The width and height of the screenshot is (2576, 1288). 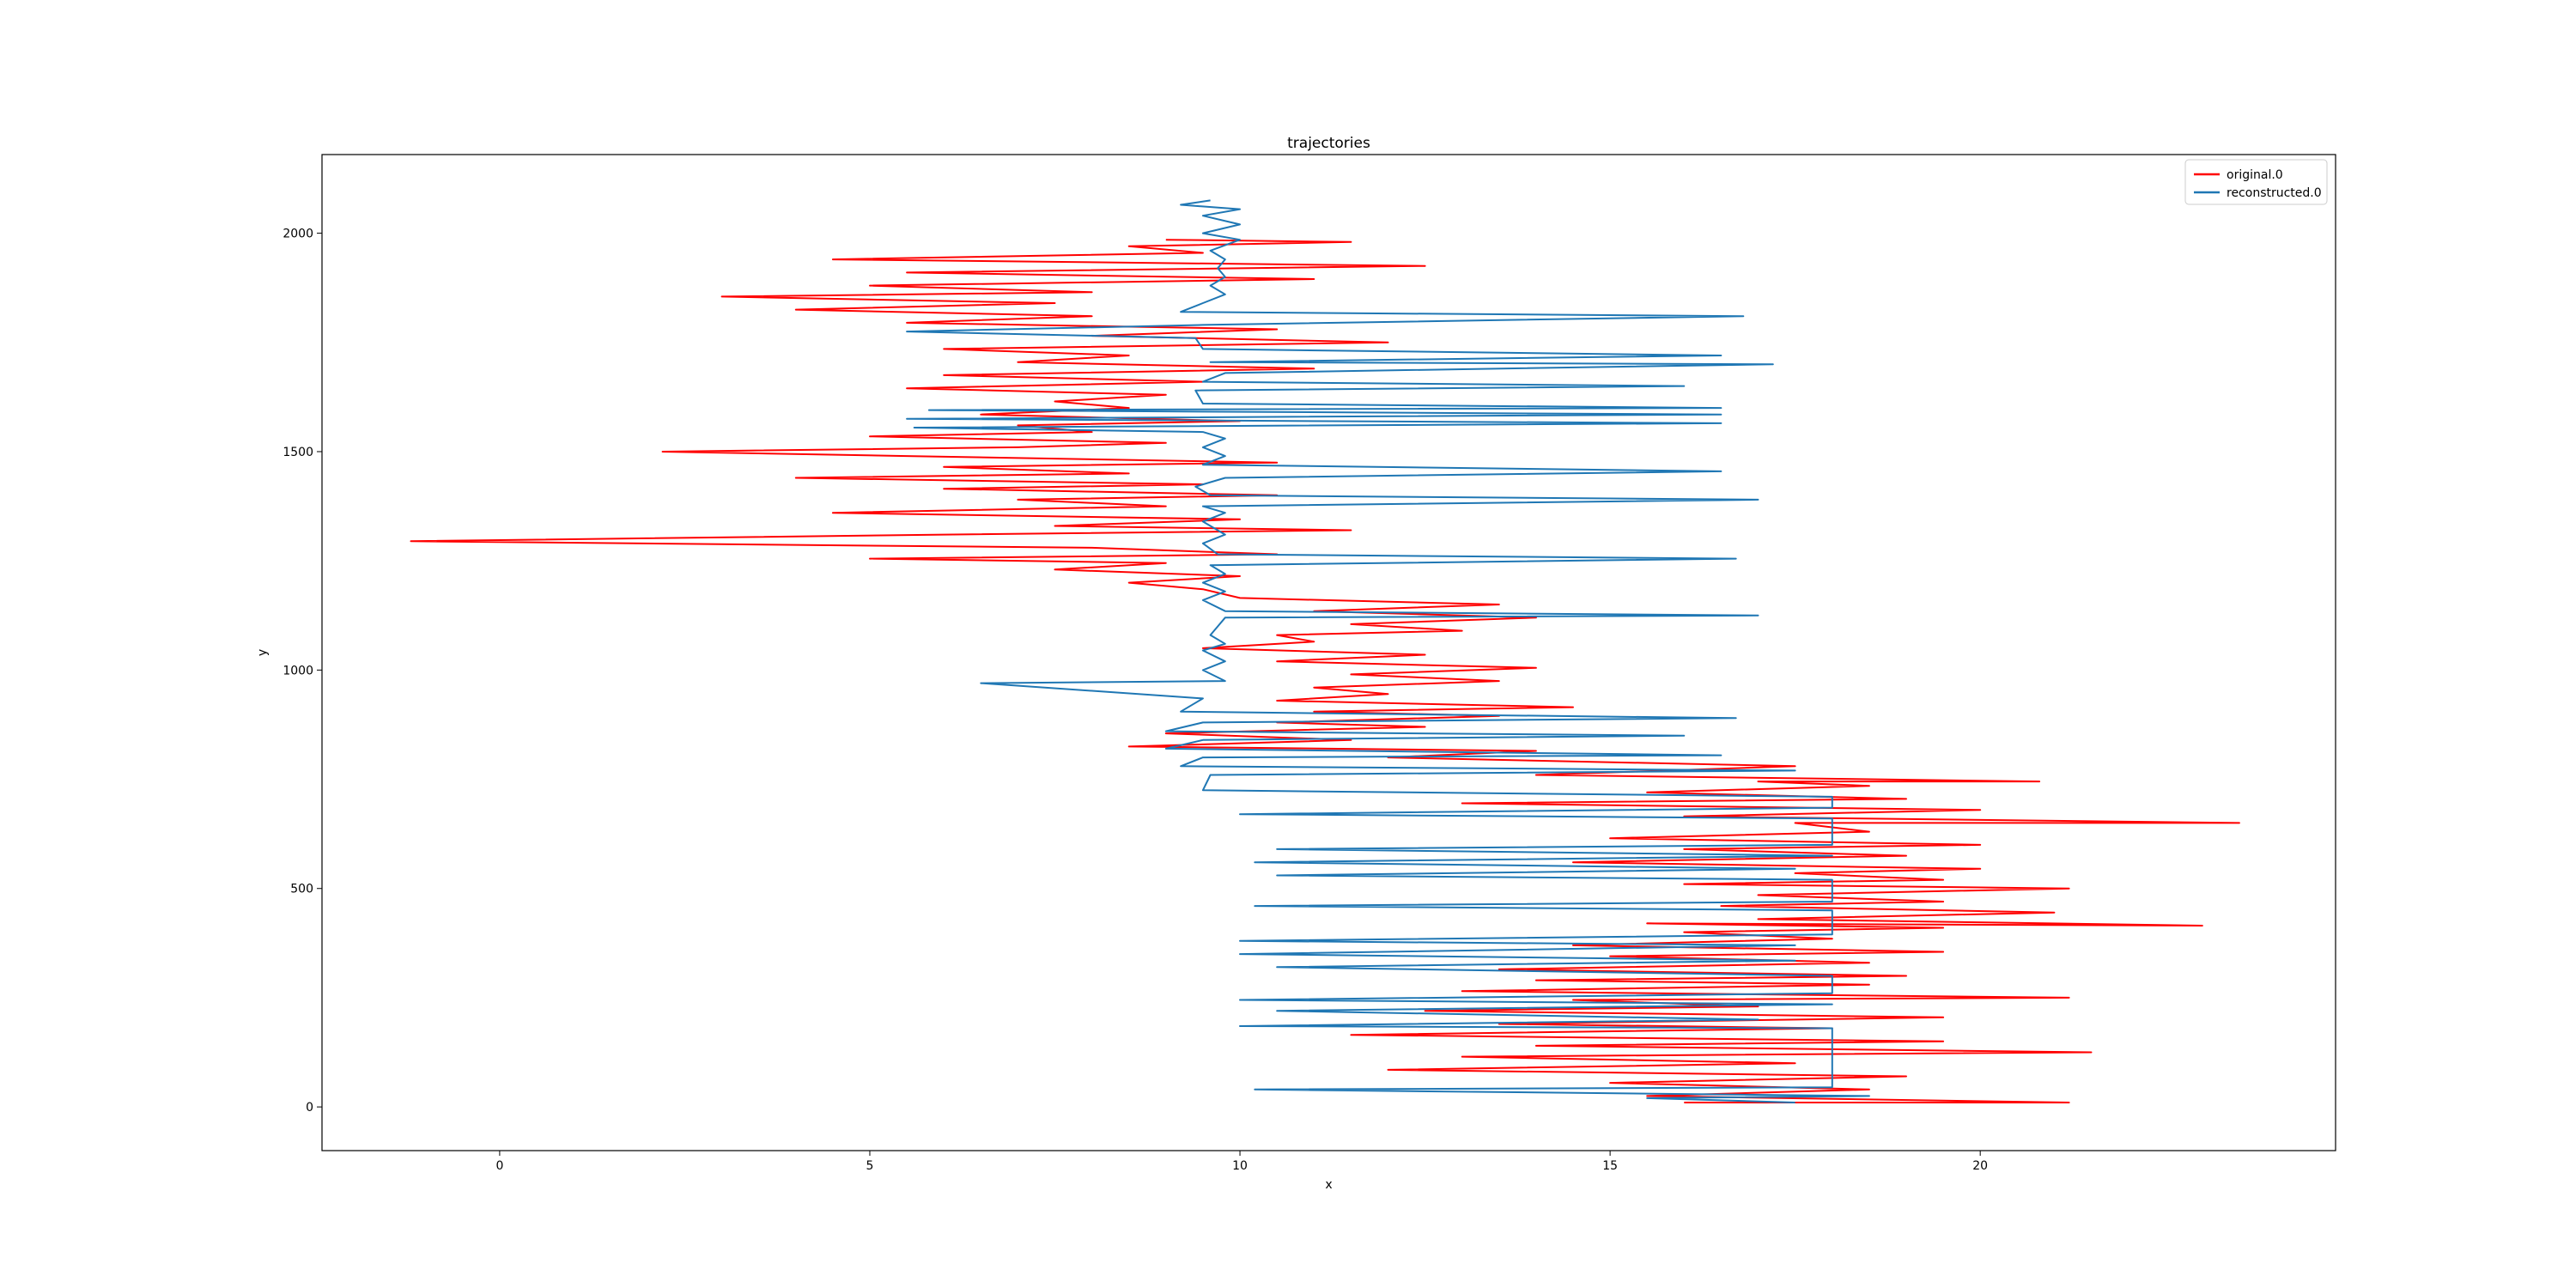 I want to click on legend-box, so click(x=2256, y=182).